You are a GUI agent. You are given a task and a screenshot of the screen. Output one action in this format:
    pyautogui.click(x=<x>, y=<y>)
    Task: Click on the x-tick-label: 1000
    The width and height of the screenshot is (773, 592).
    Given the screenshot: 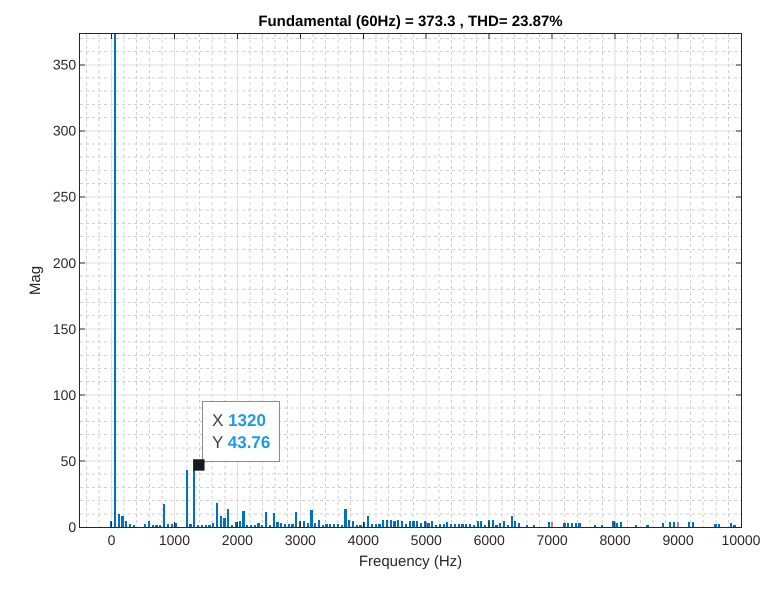 What is the action you would take?
    pyautogui.click(x=174, y=540)
    